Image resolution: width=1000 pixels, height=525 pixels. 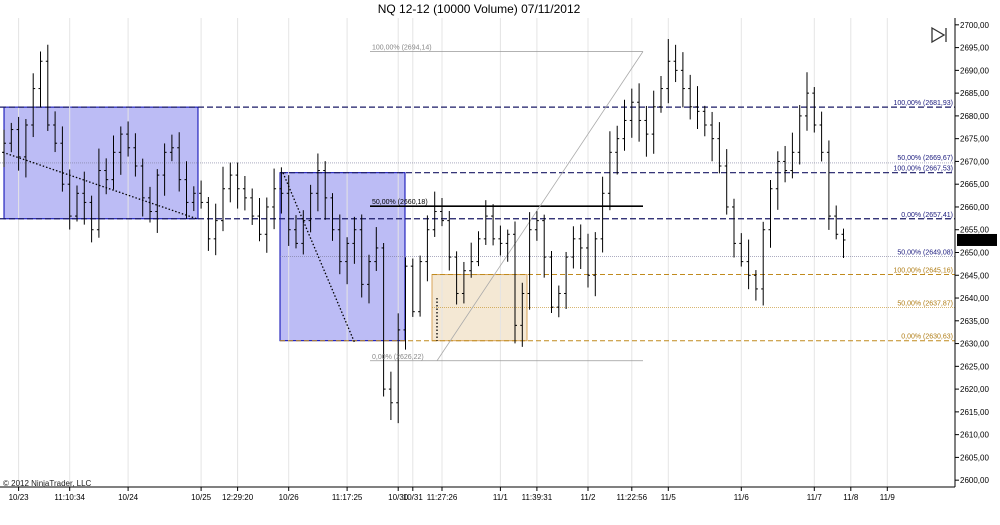 What do you see at coordinates (973, 240) in the screenshot?
I see `last-price-label: 2652,75` at bounding box center [973, 240].